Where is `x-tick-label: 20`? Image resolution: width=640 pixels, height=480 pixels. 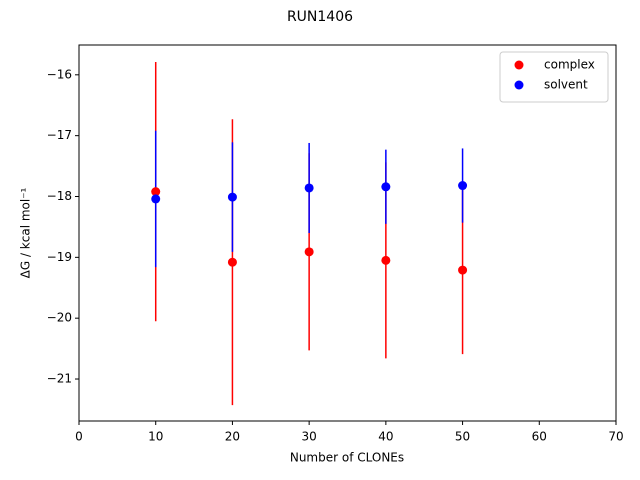
x-tick-label: 20 is located at coordinates (232, 437).